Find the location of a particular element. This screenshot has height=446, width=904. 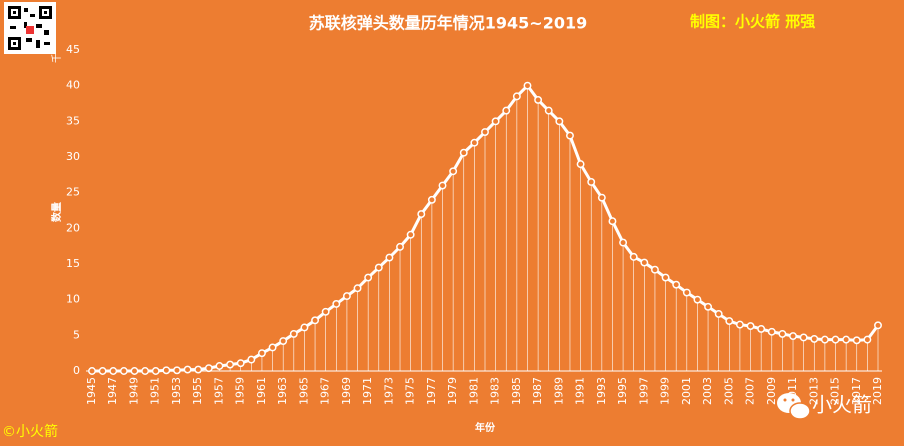

x-tick-label: 1969 is located at coordinates (346, 391).